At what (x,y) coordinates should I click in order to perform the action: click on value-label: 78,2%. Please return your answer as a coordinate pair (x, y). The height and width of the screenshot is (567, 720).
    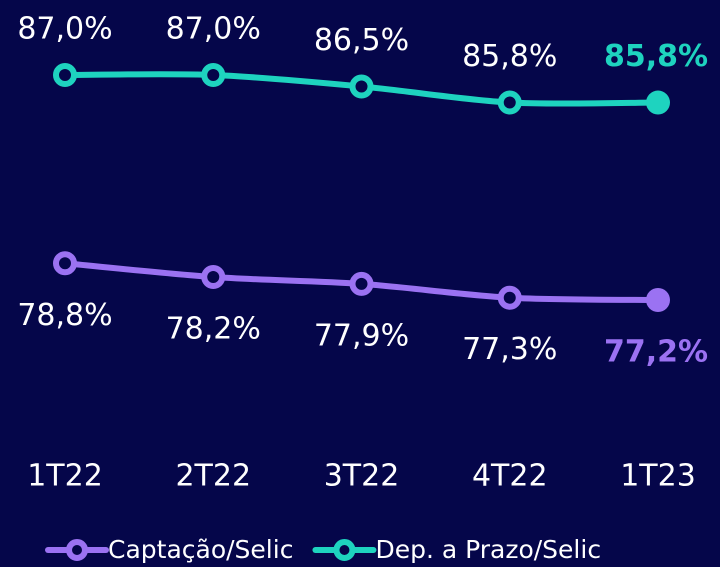
    Looking at the image, I should click on (213, 329).